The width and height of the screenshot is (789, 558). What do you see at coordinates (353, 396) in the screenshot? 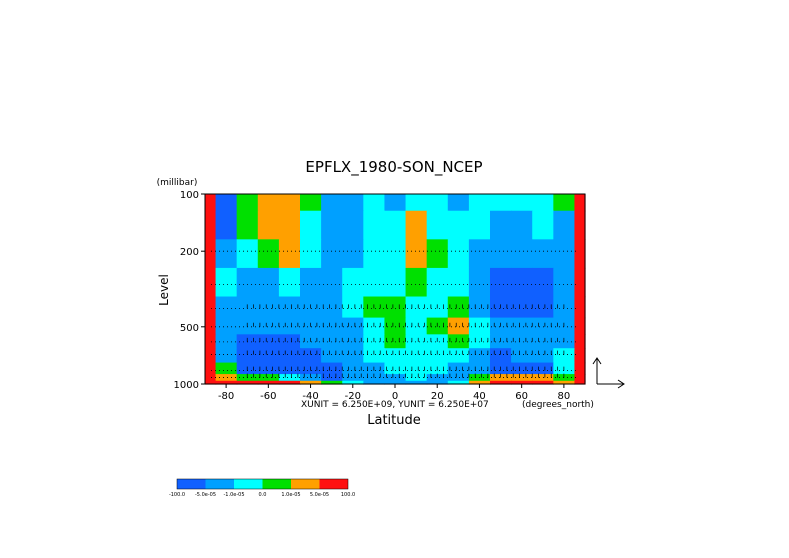
I see `x-tick-label: -20` at bounding box center [353, 396].